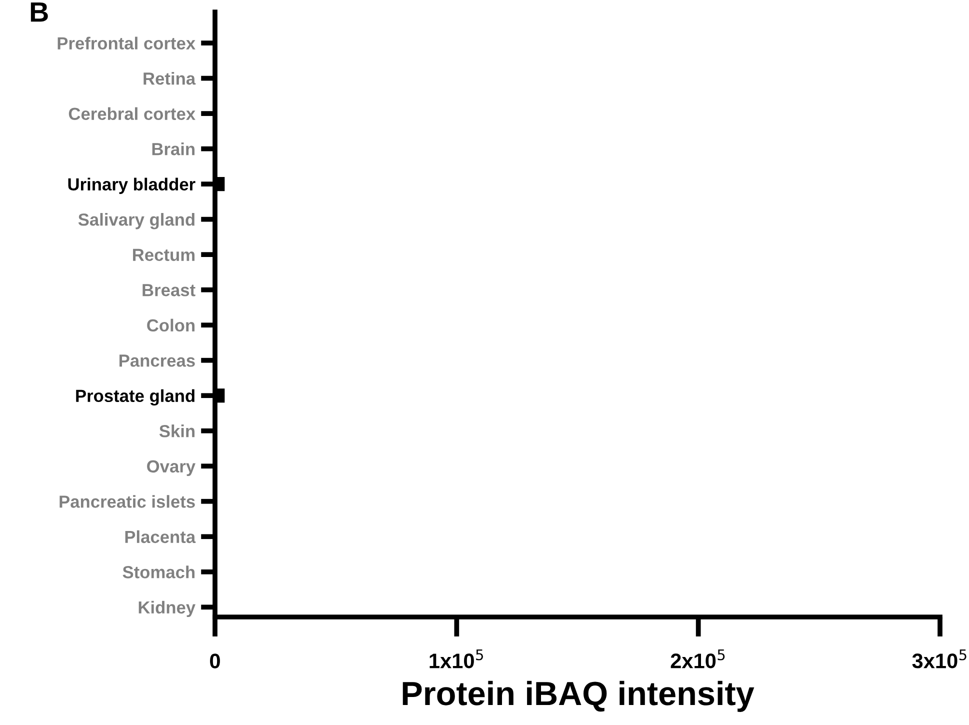  Describe the element at coordinates (939, 658) in the screenshot. I see `x-tick-label: 3x10$^{5}$` at that location.